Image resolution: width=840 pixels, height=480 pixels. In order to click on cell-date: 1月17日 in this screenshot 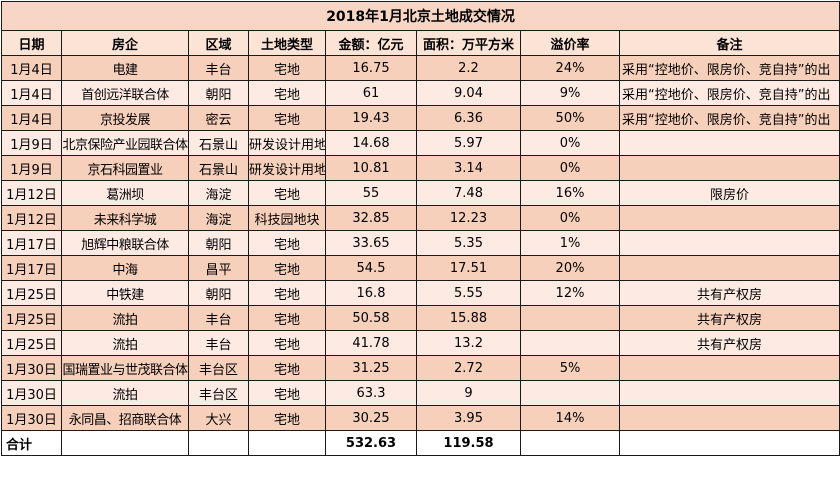, I will do `click(31, 243)`.